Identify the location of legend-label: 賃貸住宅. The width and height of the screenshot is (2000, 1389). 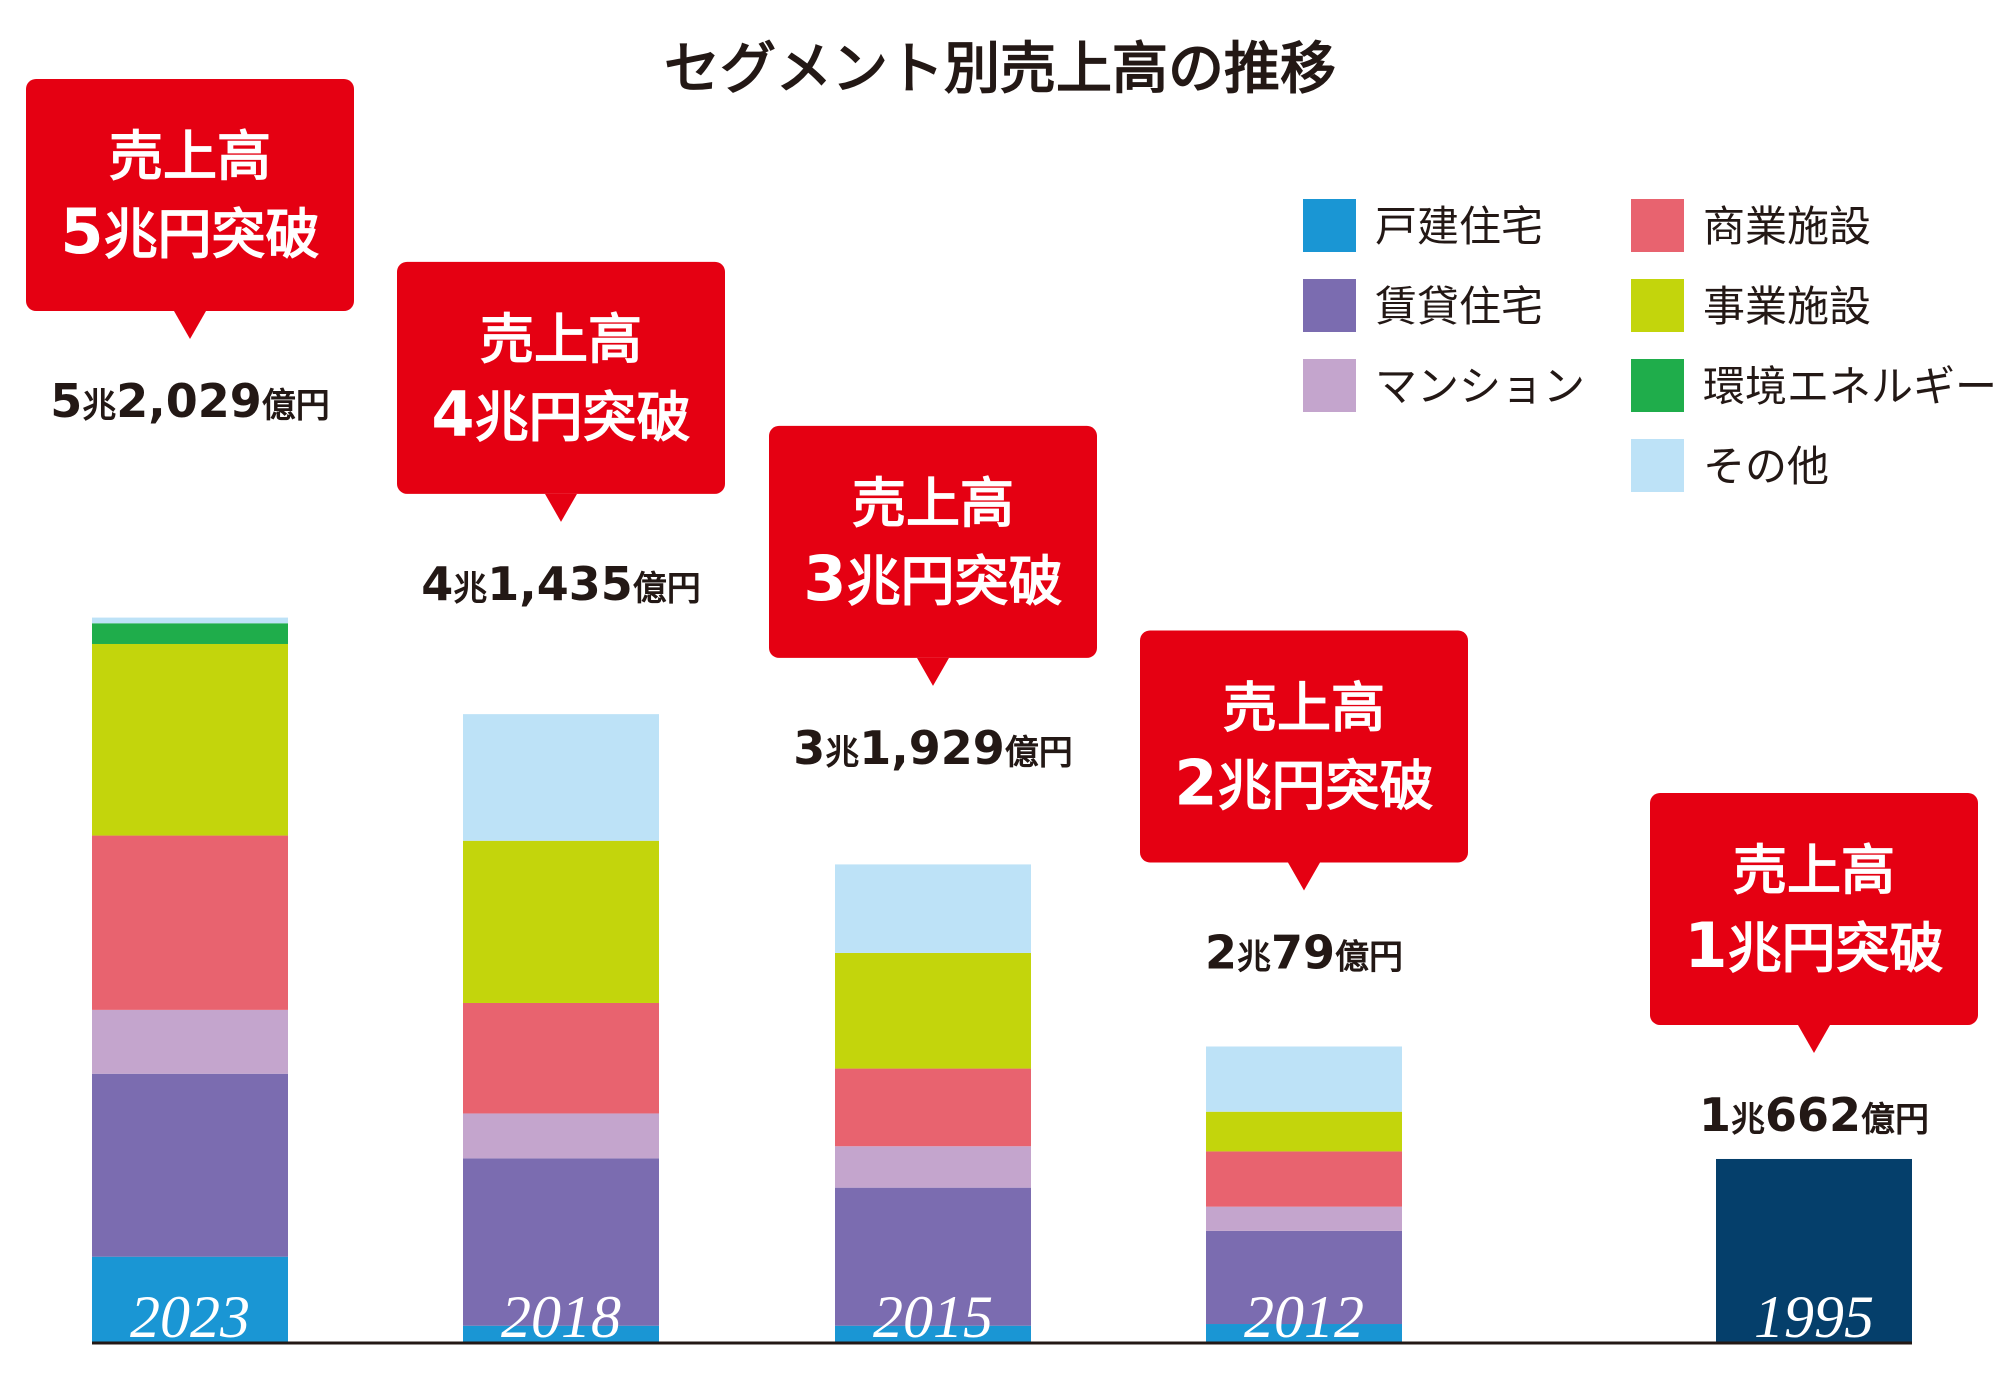
(1459, 306).